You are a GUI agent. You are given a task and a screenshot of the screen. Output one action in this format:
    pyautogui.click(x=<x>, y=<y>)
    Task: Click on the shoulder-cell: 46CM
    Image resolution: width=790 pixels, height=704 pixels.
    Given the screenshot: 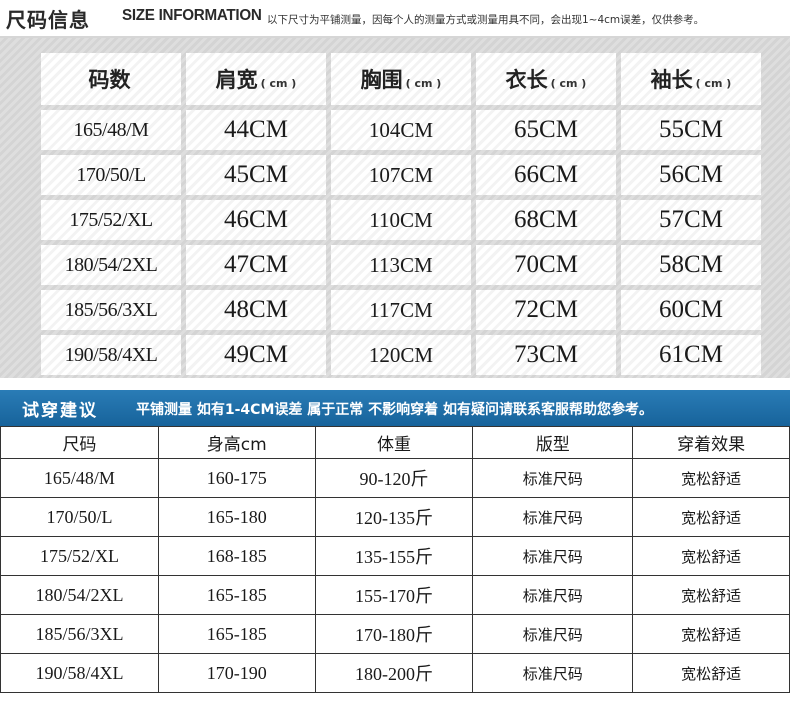 What is the action you would take?
    pyautogui.click(x=256, y=220)
    